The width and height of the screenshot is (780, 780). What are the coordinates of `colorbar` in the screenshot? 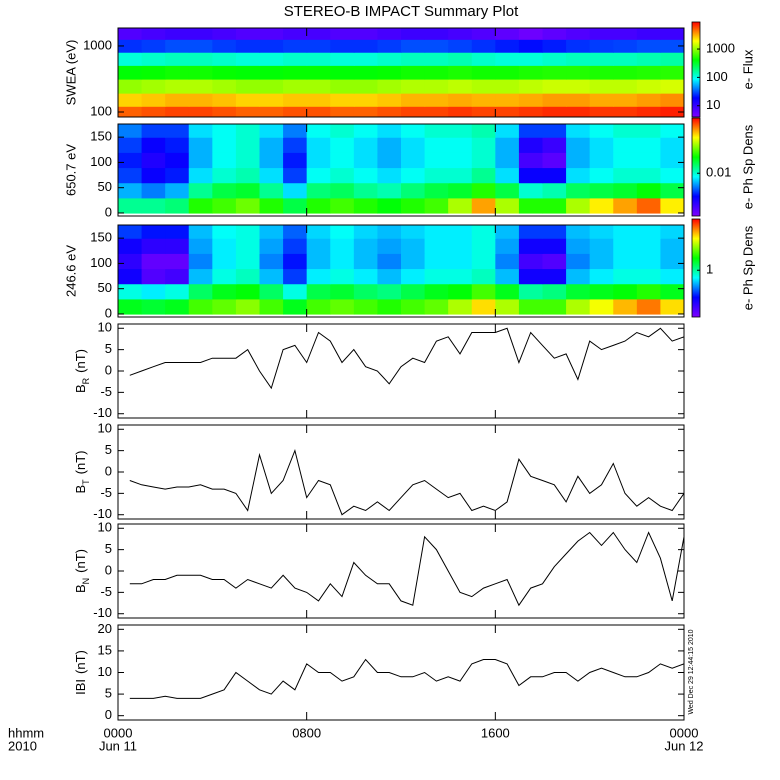 It's located at (696, 268).